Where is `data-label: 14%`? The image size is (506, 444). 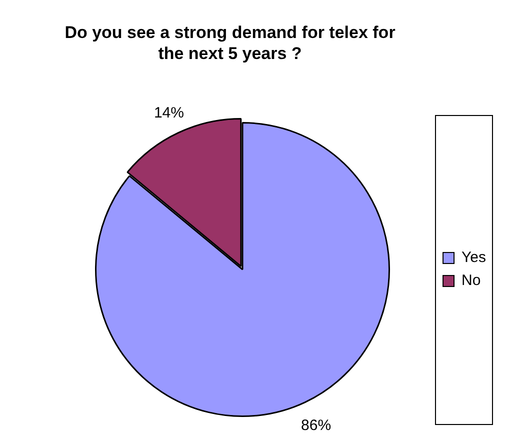 data-label: 14% is located at coordinates (169, 113).